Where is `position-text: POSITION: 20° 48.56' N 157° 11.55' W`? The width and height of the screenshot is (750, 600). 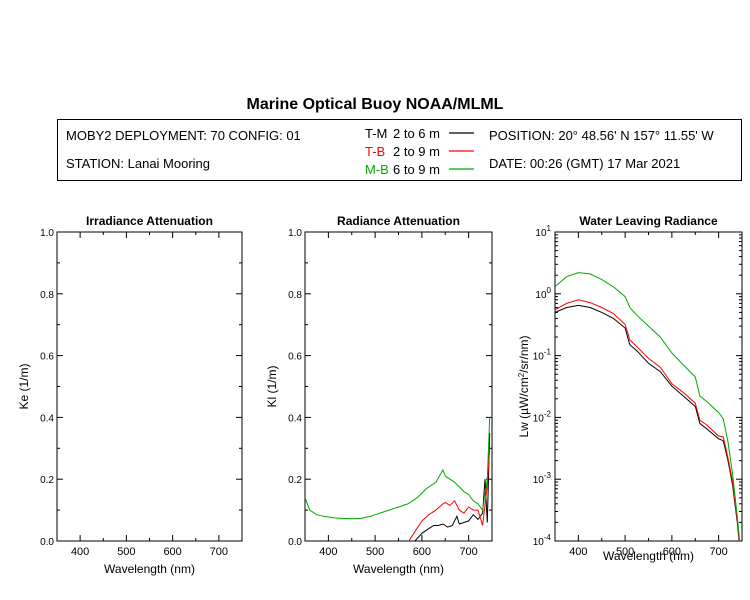
position-text: POSITION: 20° 48.56' N 157° 11.55' W is located at coordinates (601, 135).